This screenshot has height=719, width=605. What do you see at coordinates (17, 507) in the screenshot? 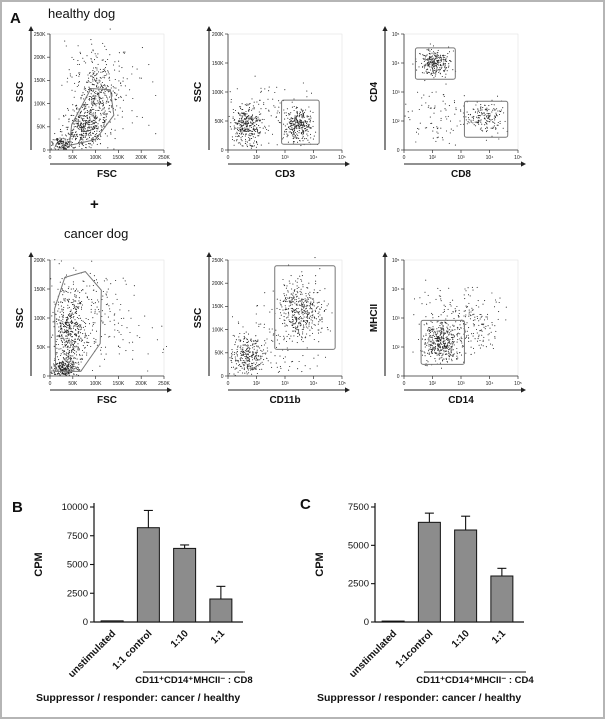
I see `panel-b-label: B` at bounding box center [17, 507].